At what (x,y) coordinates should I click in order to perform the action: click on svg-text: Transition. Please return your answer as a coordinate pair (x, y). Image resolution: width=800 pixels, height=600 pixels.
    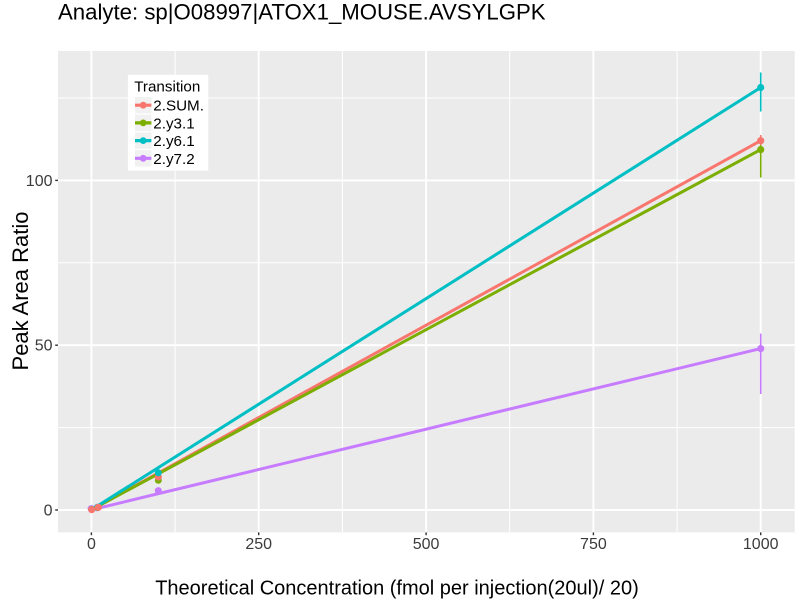
    Looking at the image, I should click on (167, 87).